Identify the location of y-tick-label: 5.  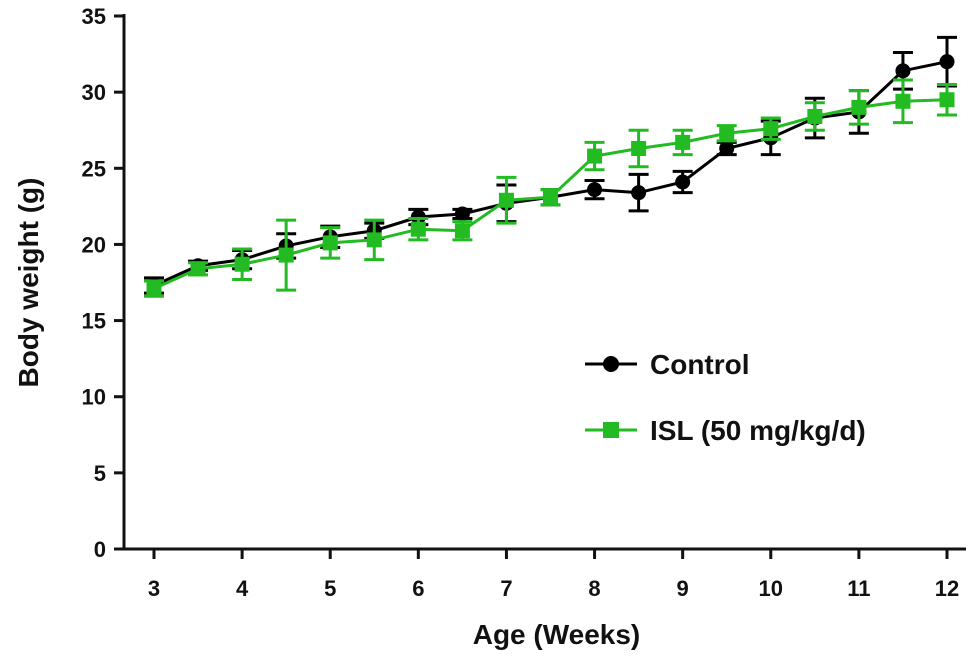
(100, 473).